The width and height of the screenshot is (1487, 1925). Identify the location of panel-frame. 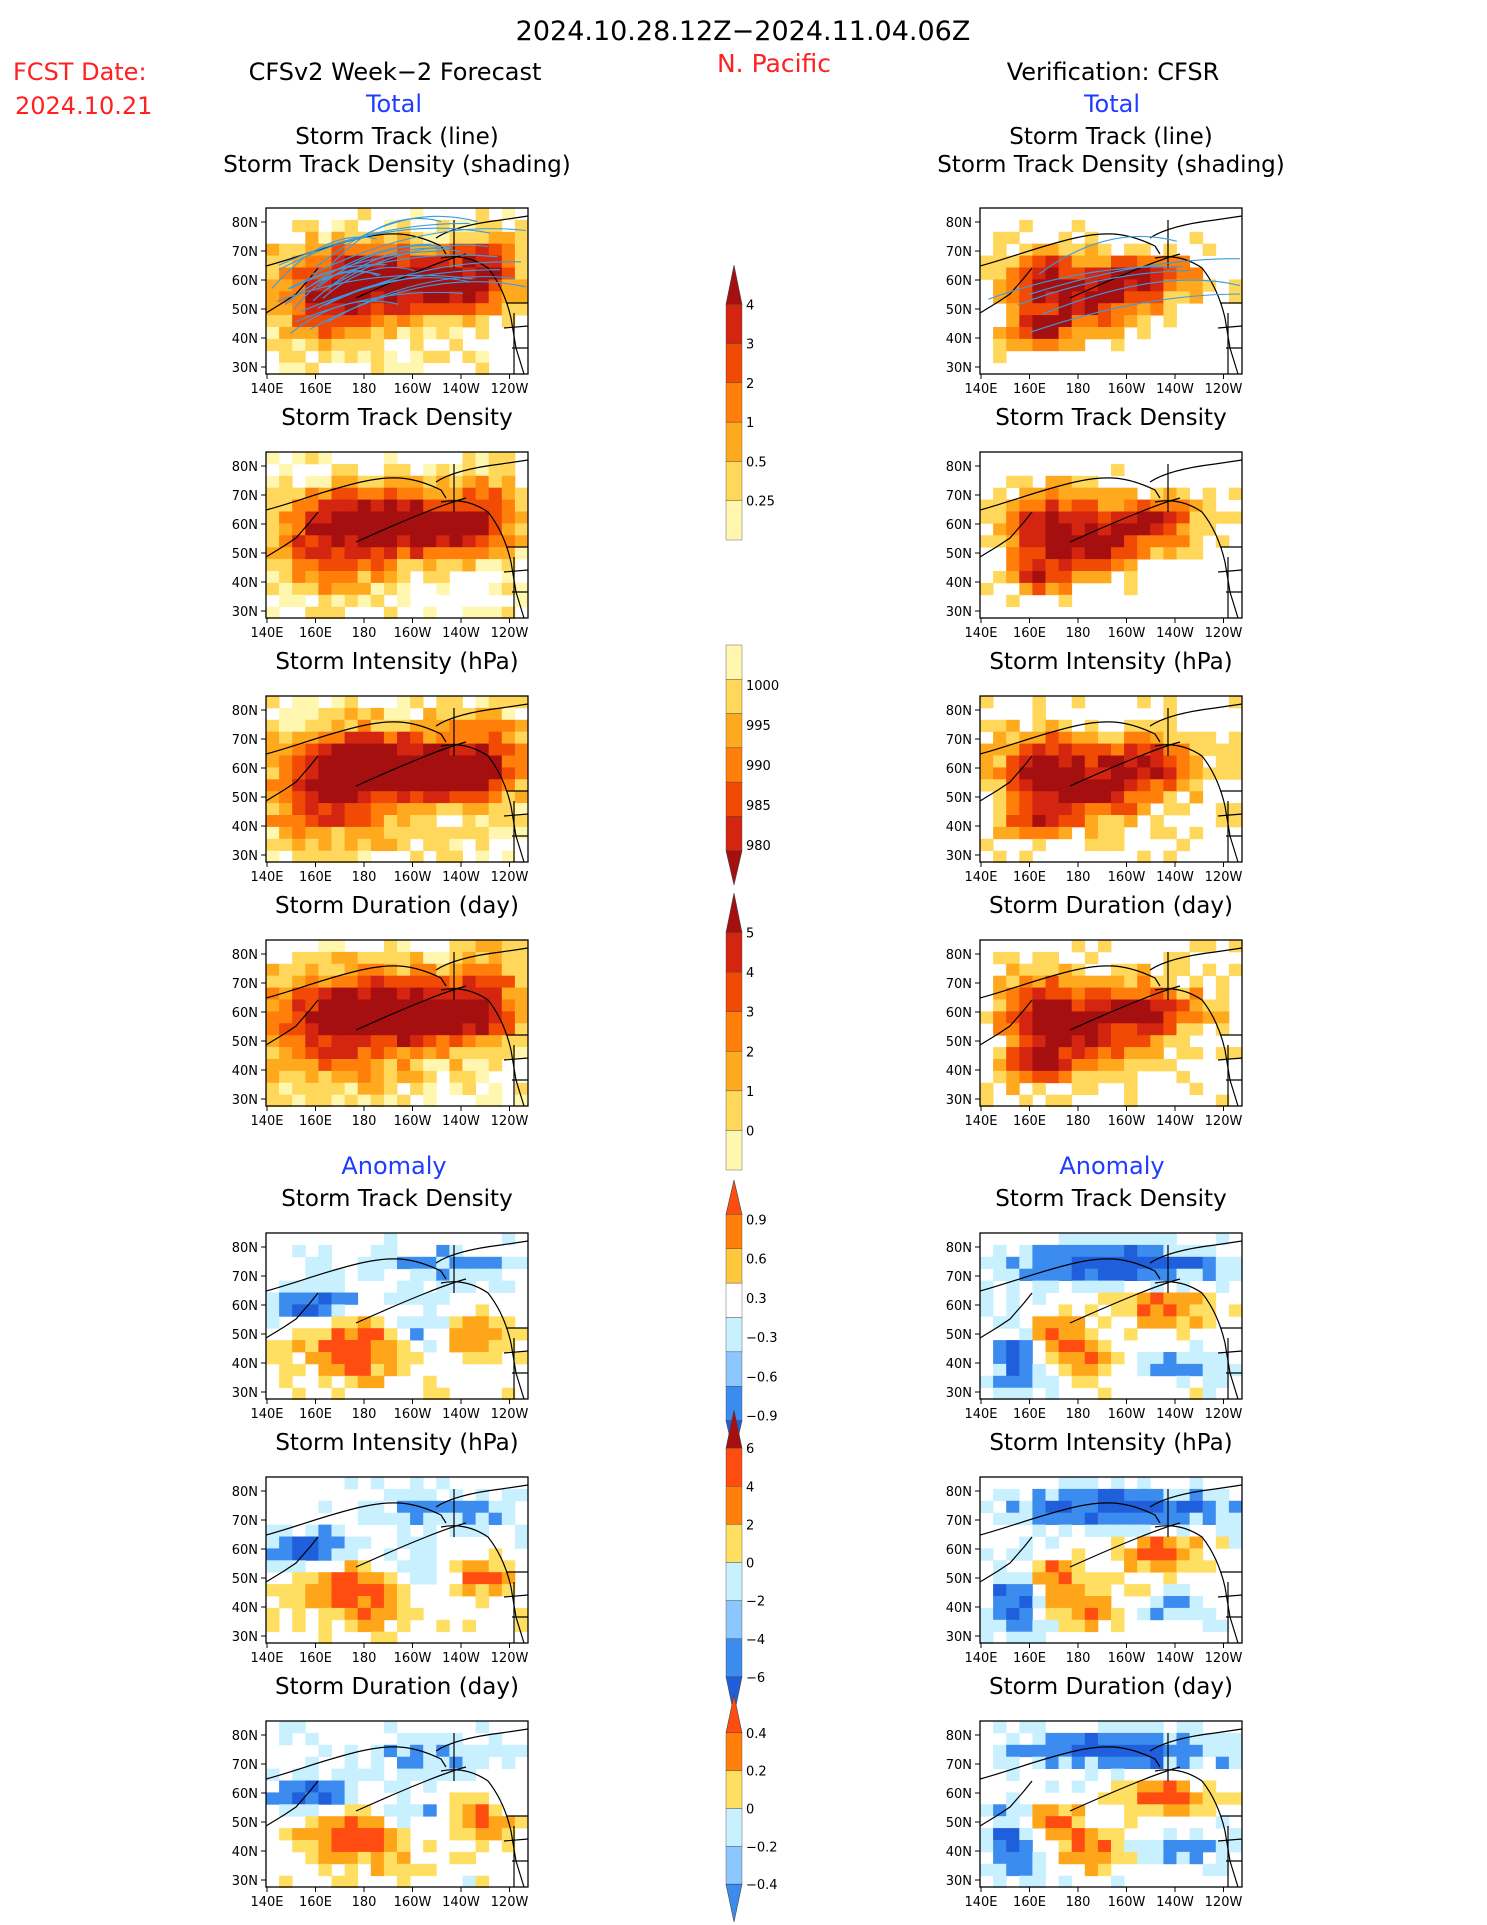
(397, 779).